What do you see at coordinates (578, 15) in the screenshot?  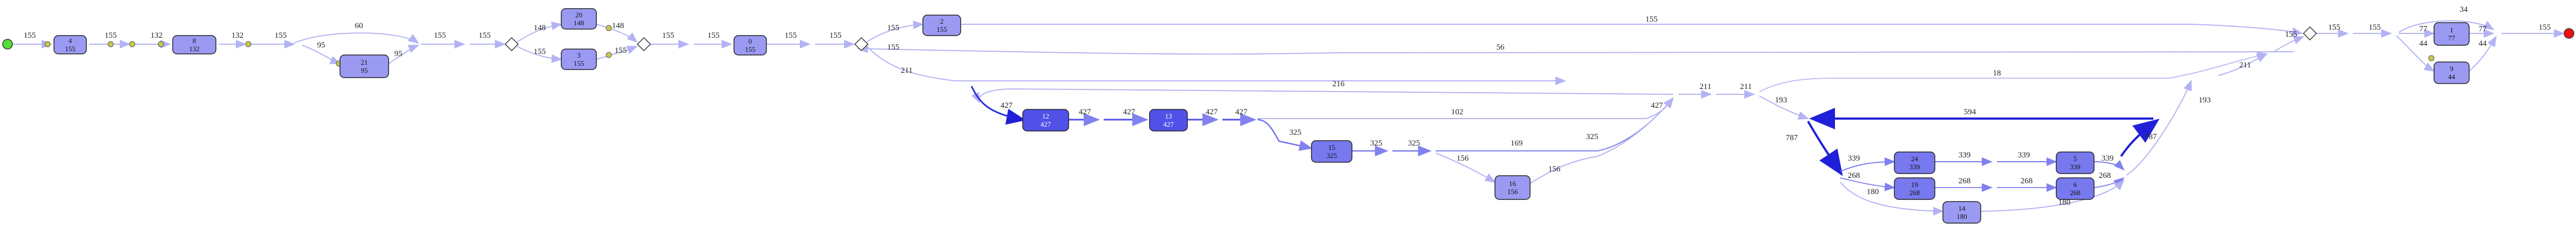 I see `activity-node-label: 20` at bounding box center [578, 15].